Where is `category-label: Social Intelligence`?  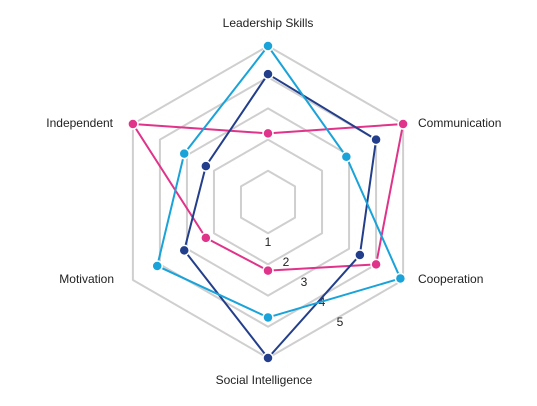
category-label: Social Intelligence is located at coordinates (264, 380).